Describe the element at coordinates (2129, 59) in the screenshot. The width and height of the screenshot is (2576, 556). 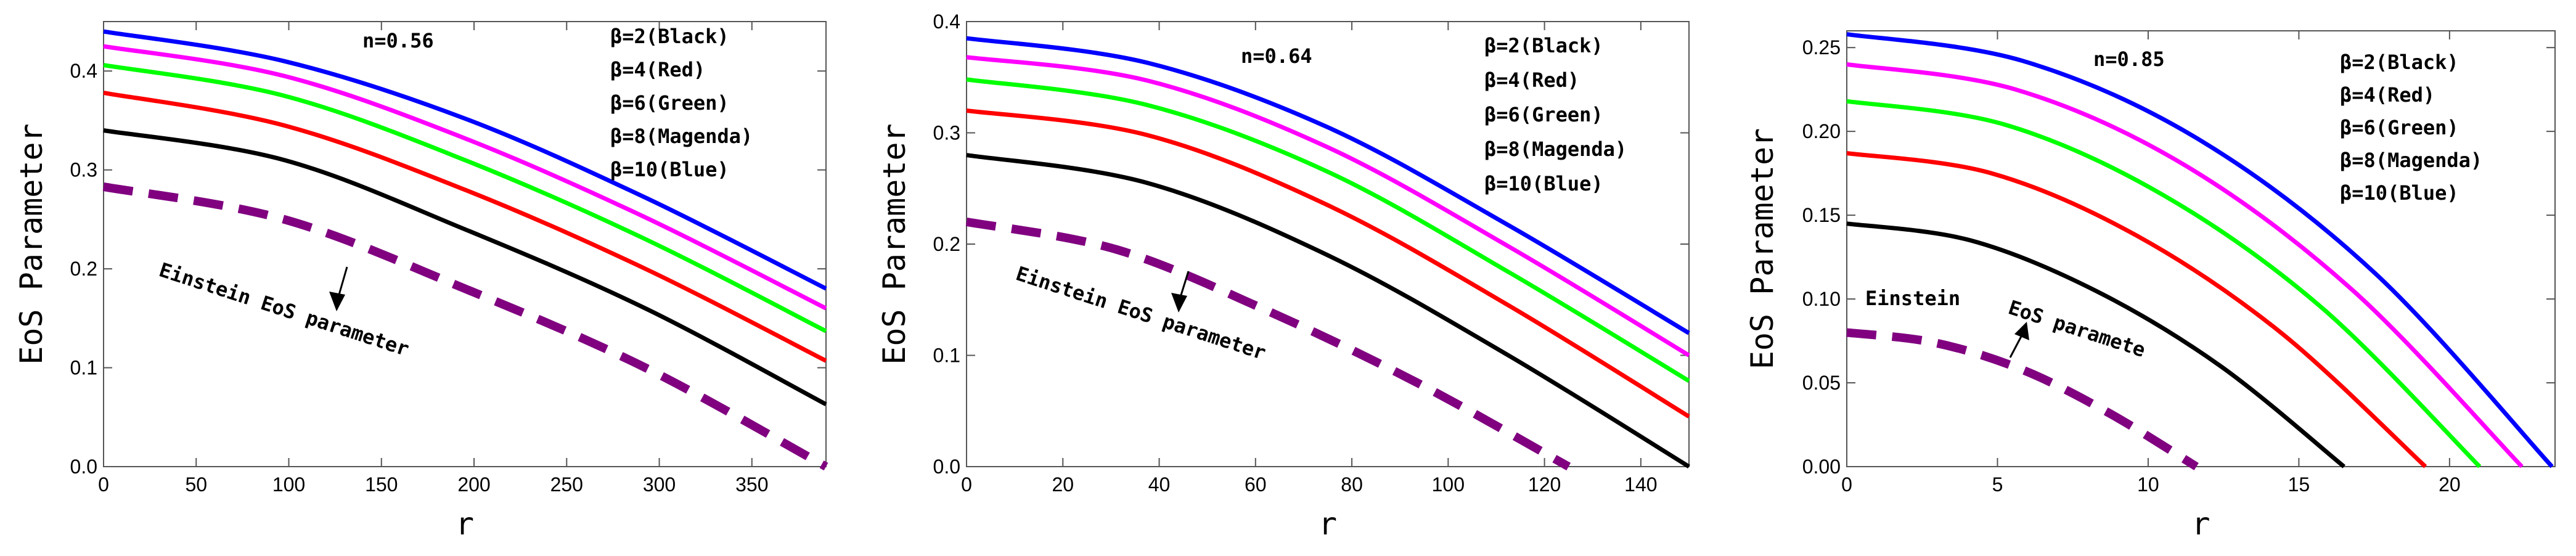
I see `n-value-label: n=0.85` at that location.